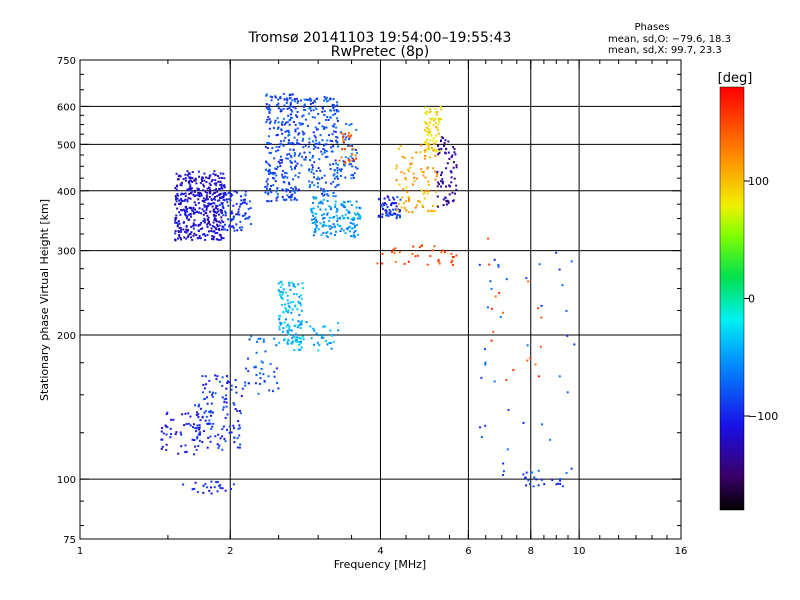 The height and width of the screenshot is (600, 800). Describe the element at coordinates (380, 52) in the screenshot. I see `chart-subtitle: RwPretec (8p)` at that location.